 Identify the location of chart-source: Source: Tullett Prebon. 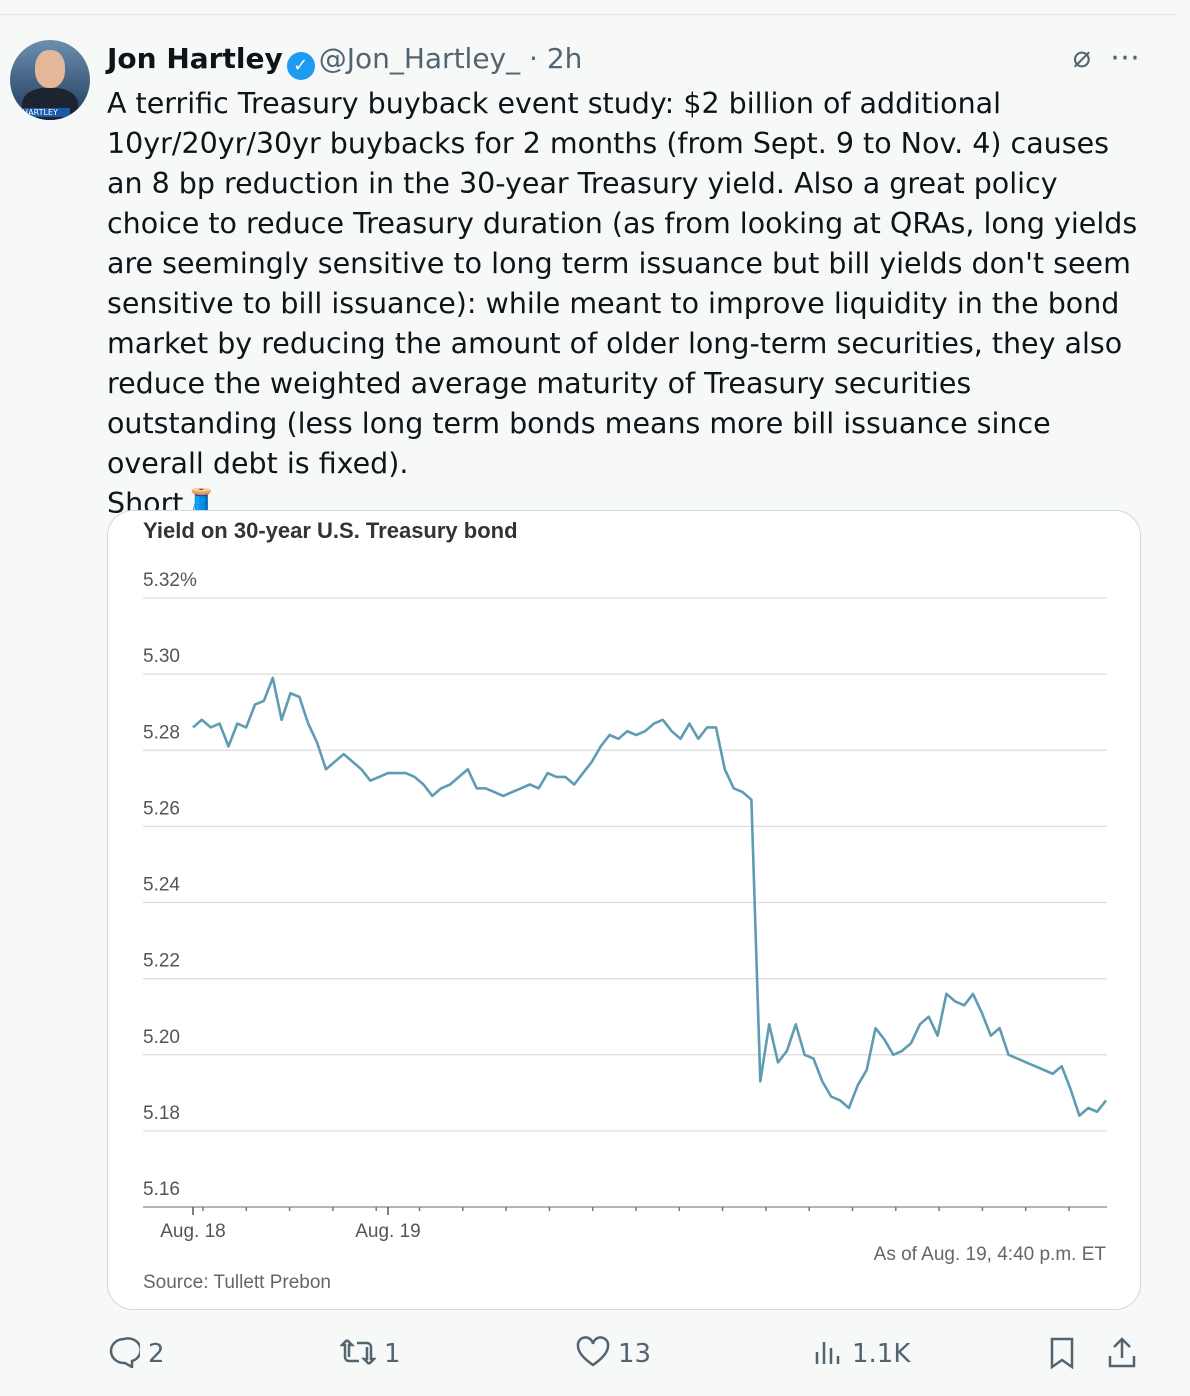
(237, 1282).